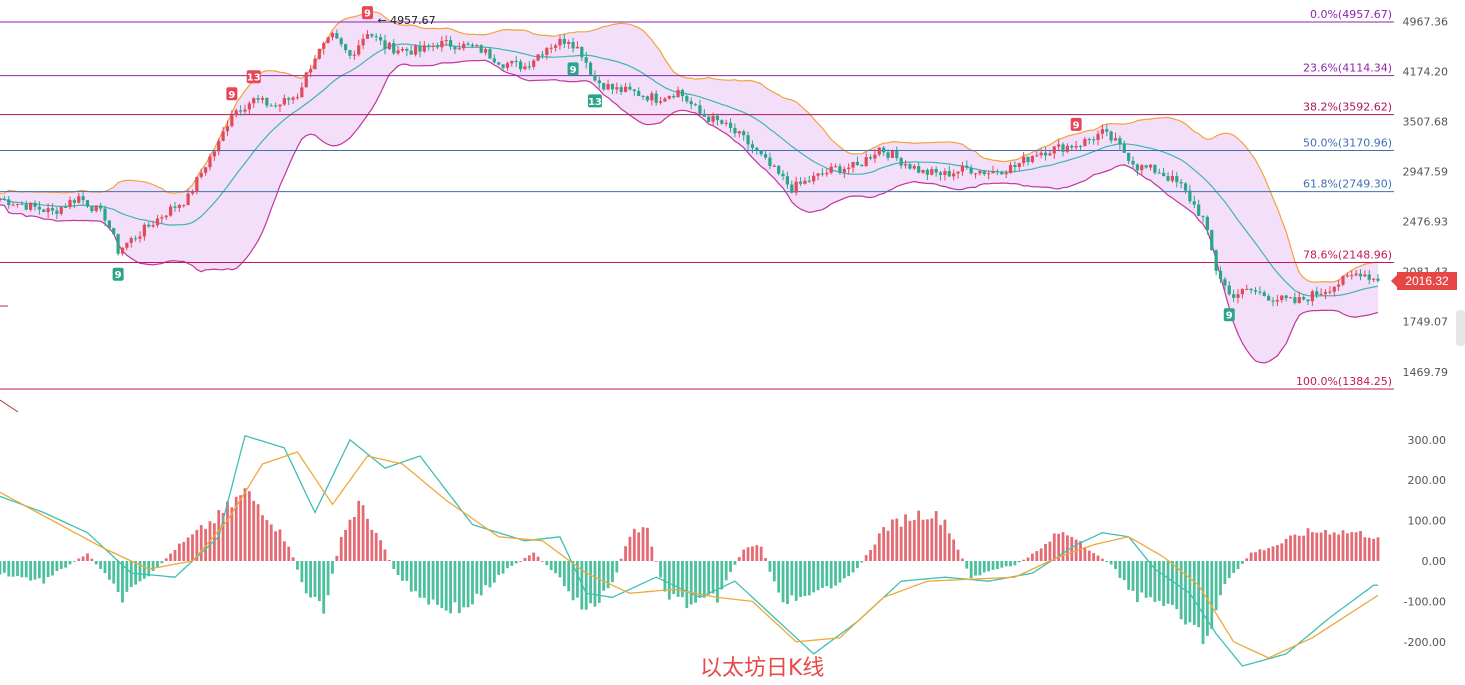  Describe the element at coordinates (1426, 21) in the screenshot. I see `price-tick-0: 4967.36` at that location.